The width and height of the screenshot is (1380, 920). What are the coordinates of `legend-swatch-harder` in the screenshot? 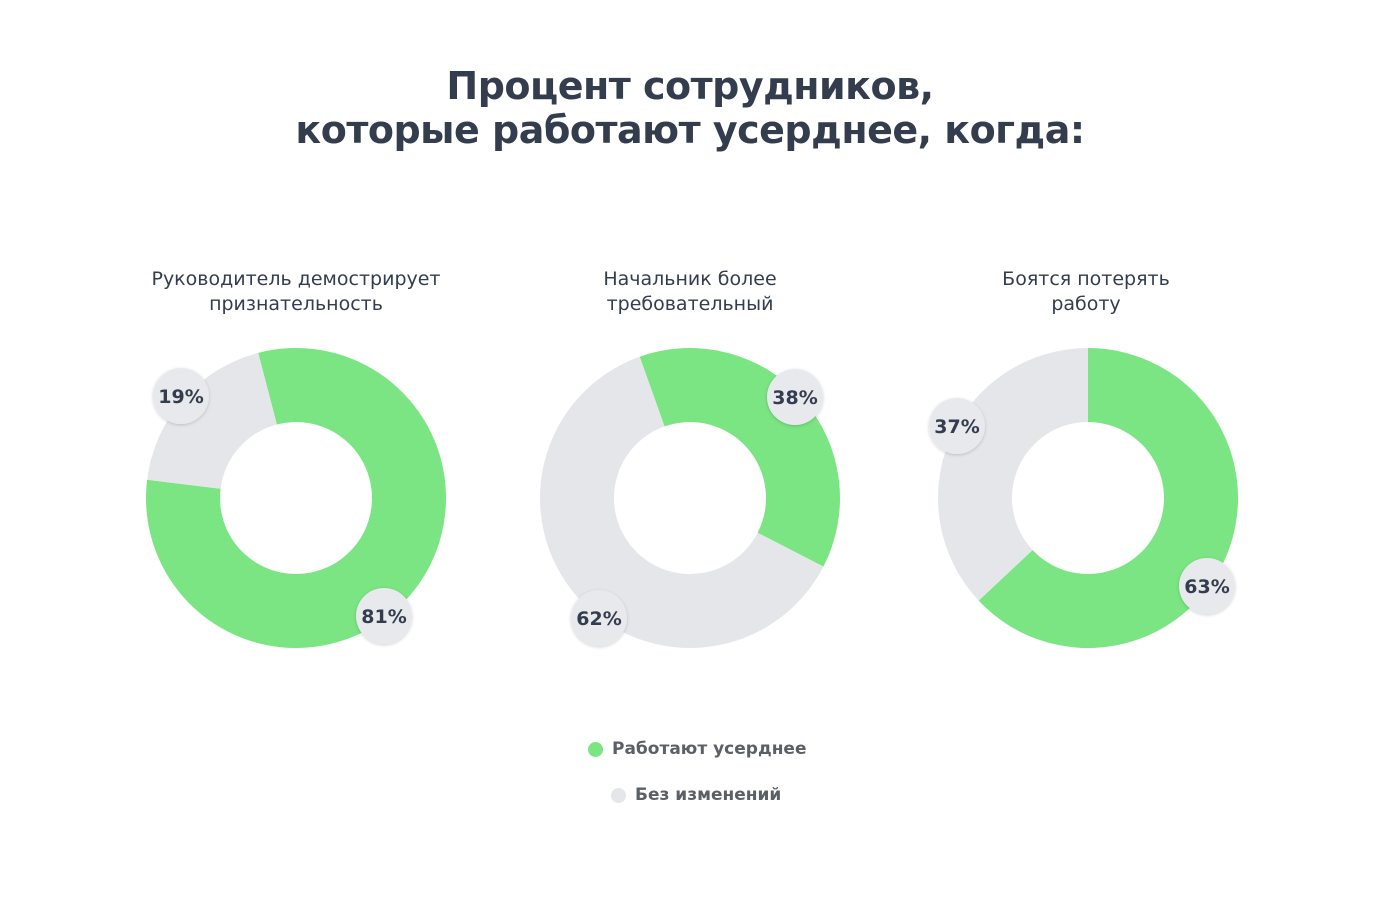 It's located at (595, 749).